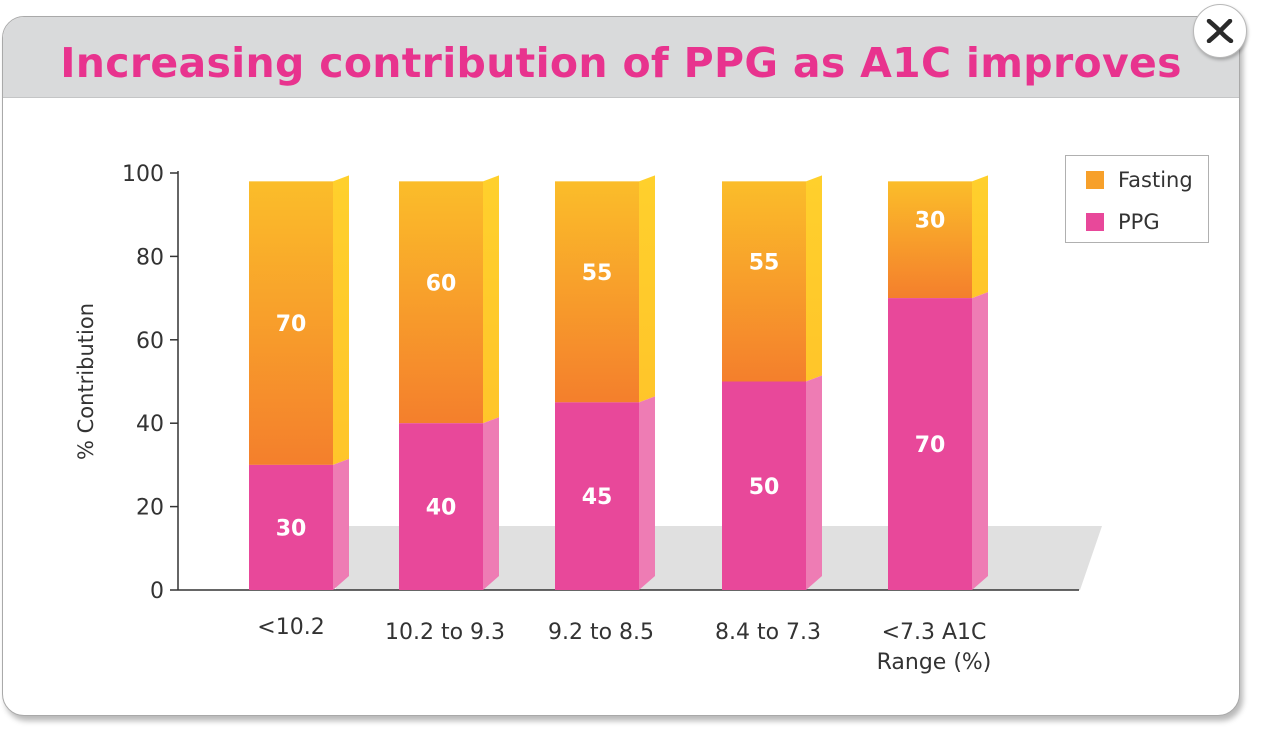 The height and width of the screenshot is (737, 1262). I want to click on legend-swatch-ppg, so click(1095, 222).